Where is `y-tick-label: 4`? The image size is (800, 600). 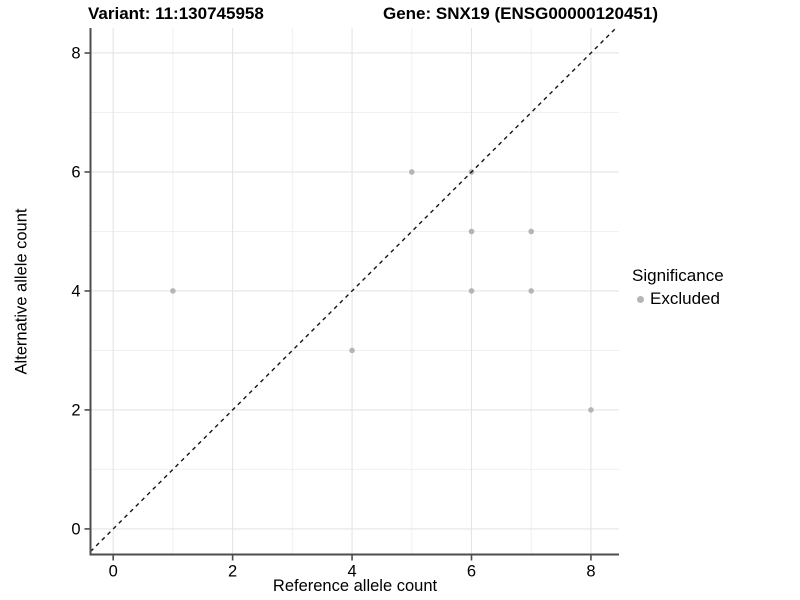 y-tick-label: 4 is located at coordinates (75, 291).